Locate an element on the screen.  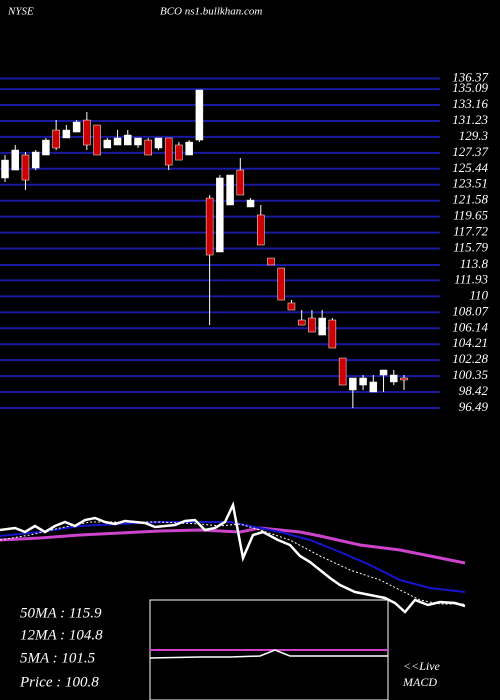
macd-label: MACD is located at coordinates (419, 682).